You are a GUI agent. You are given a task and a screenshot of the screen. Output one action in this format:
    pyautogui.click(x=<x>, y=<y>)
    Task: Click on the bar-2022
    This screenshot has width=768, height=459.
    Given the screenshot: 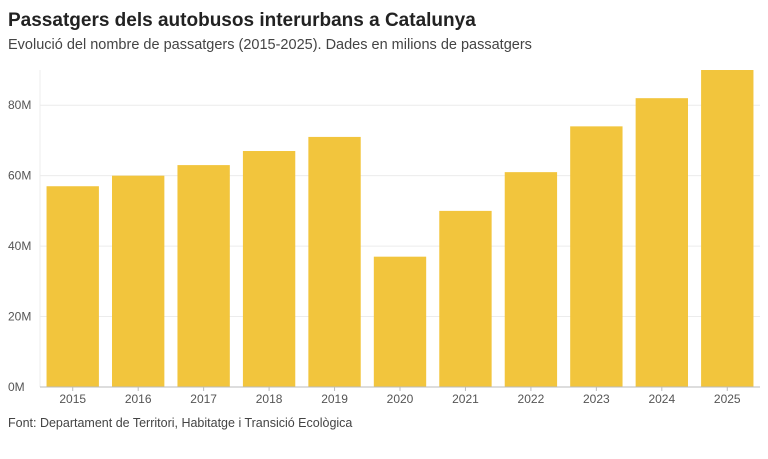 What is the action you would take?
    pyautogui.click(x=531, y=279)
    